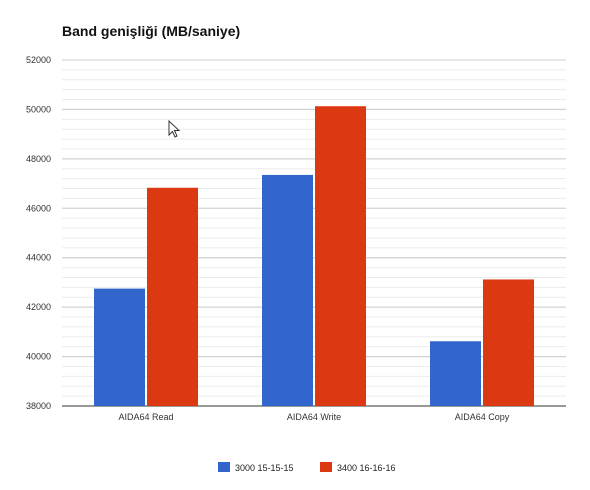 This screenshot has width=590, height=490. What do you see at coordinates (38, 109) in the screenshot?
I see `y-tick-label: 50000` at bounding box center [38, 109].